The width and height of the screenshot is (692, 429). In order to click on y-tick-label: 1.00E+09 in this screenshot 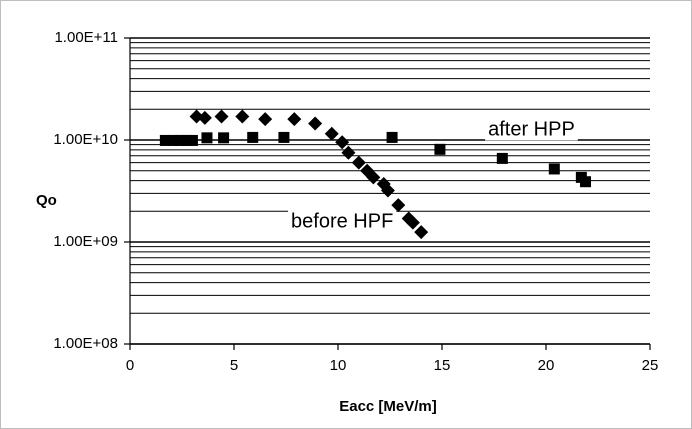, I will do `click(85, 241)`.